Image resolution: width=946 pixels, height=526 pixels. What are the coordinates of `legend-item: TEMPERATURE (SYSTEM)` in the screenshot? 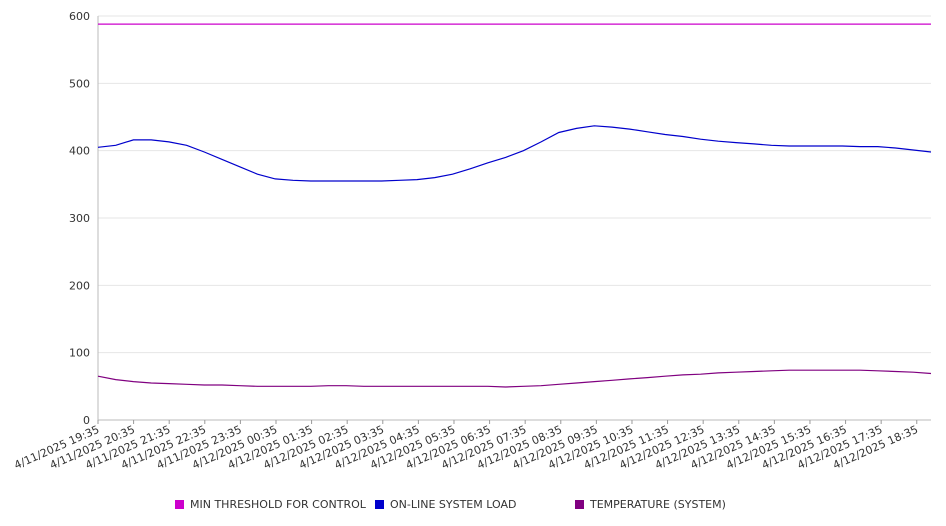 It's located at (650, 504).